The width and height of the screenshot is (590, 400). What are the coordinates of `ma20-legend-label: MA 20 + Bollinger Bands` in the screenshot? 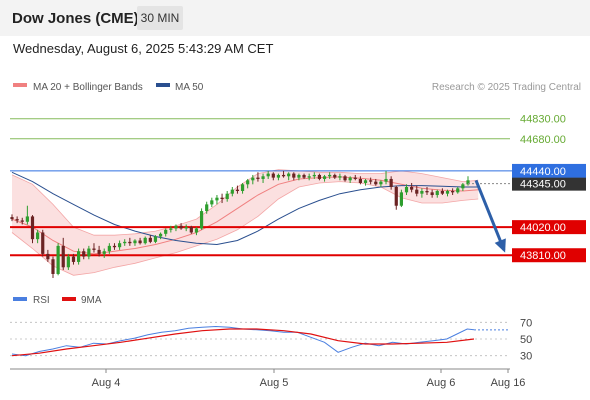 It's located at (88, 87).